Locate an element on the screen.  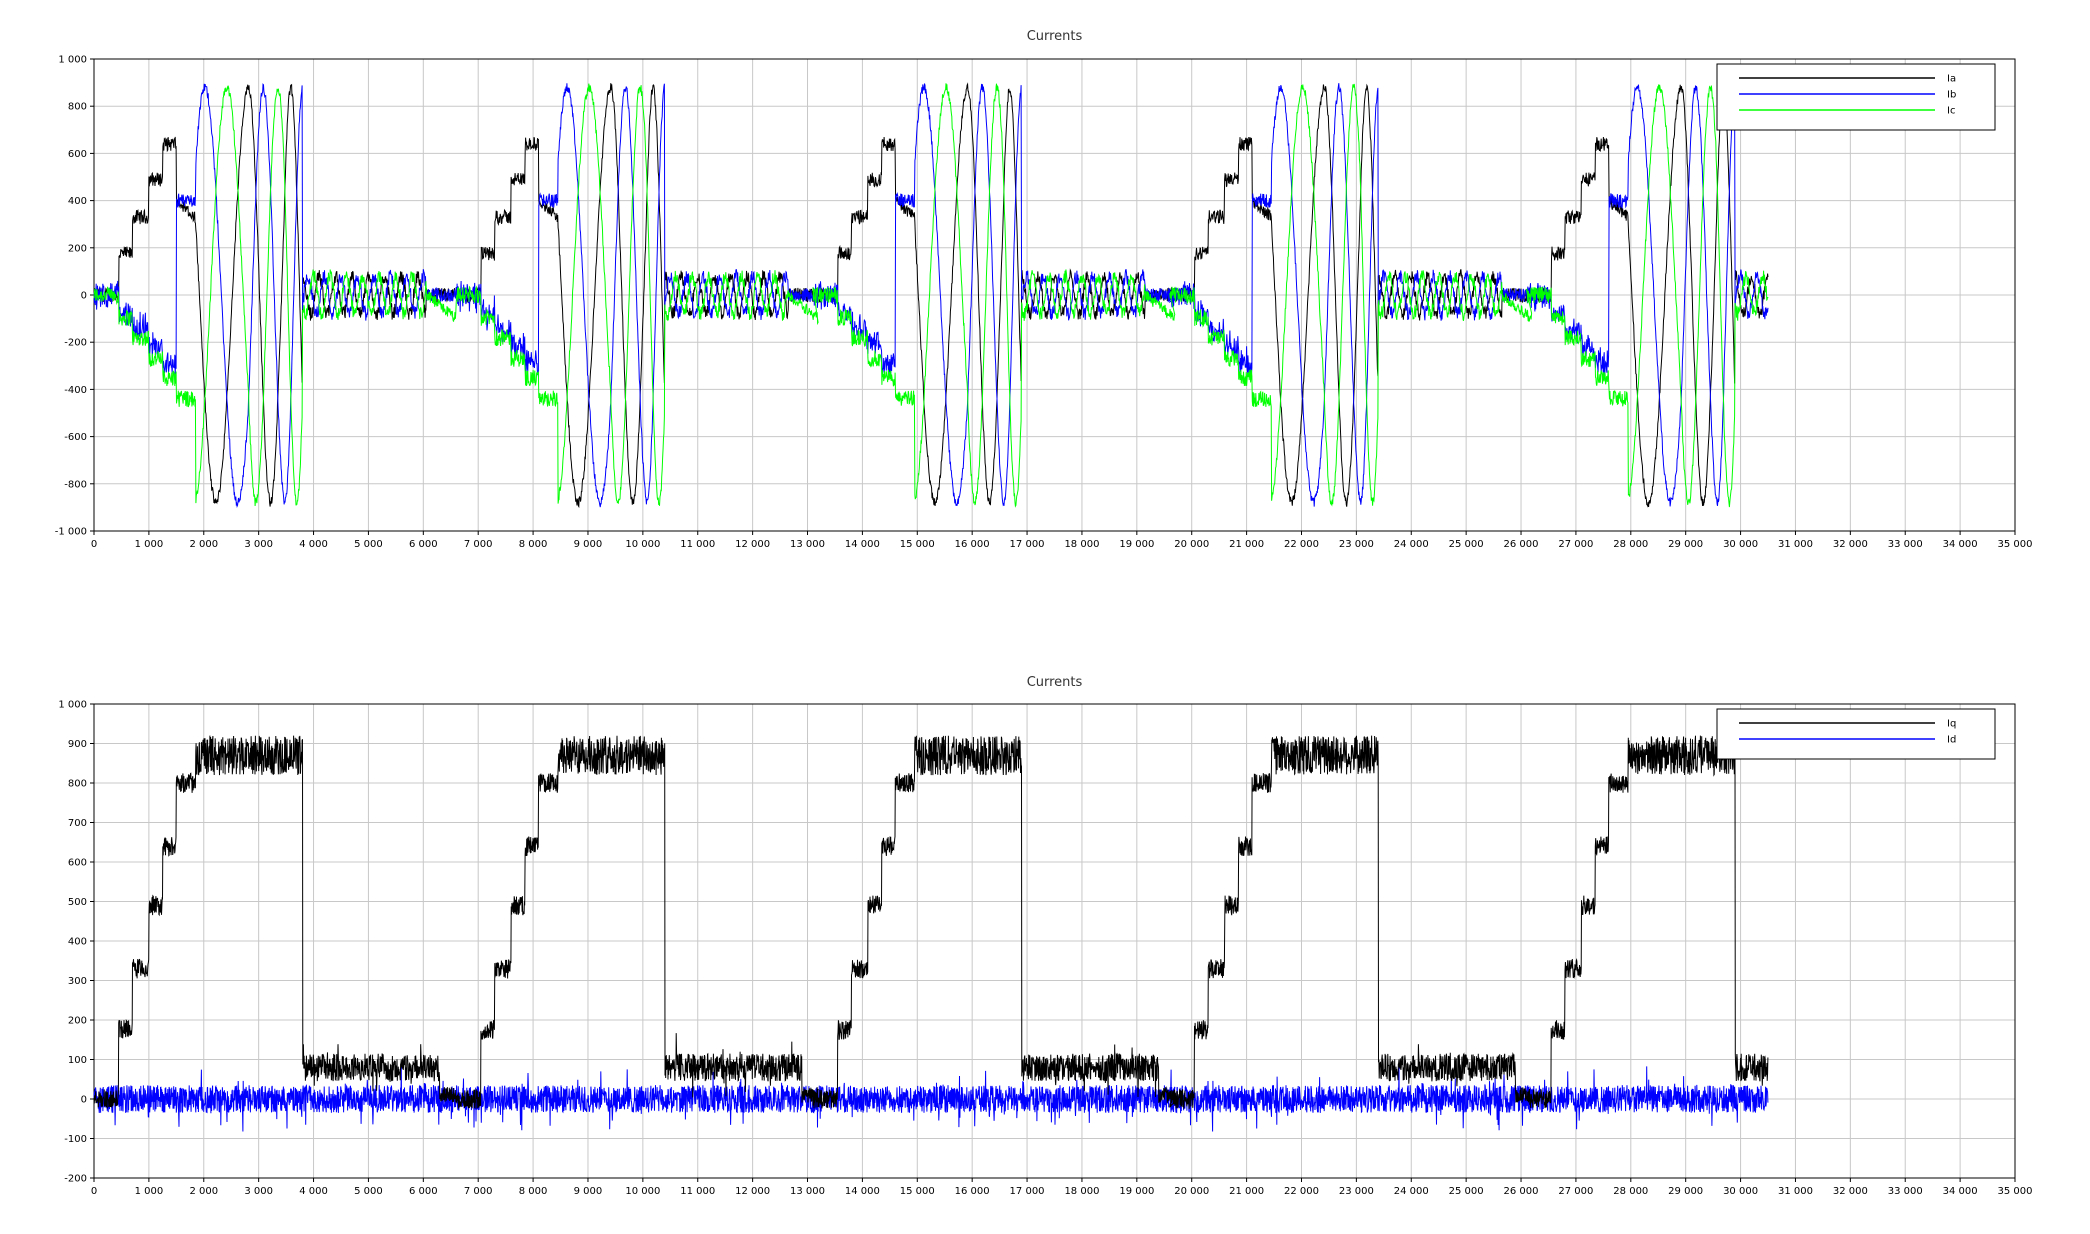
y-tick-label: 700 is located at coordinates (77, 823).